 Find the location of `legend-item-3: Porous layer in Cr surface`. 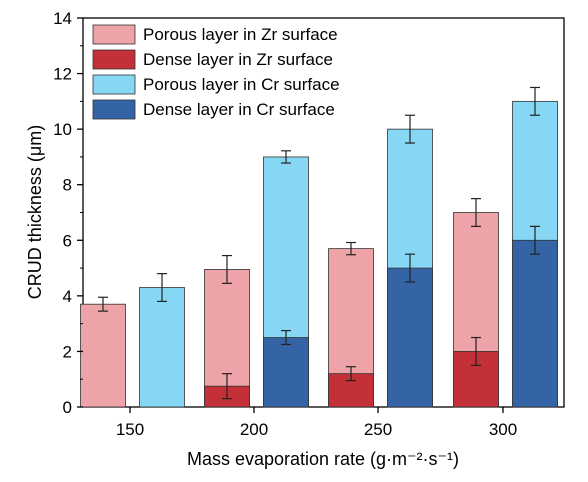

legend-item-3: Porous layer in Cr surface is located at coordinates (216, 84).